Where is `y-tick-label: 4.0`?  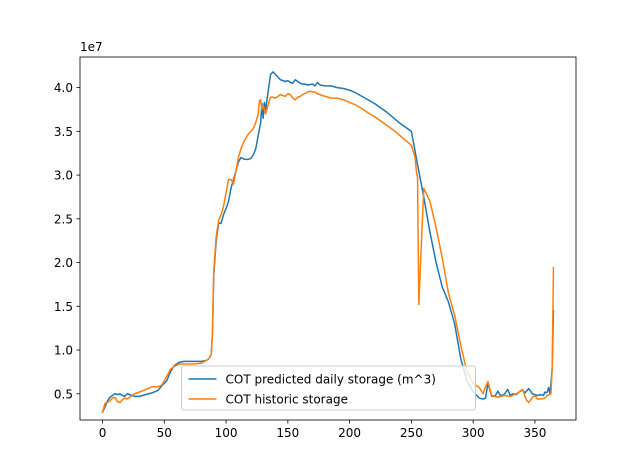
y-tick-label: 4.0 is located at coordinates (63, 88).